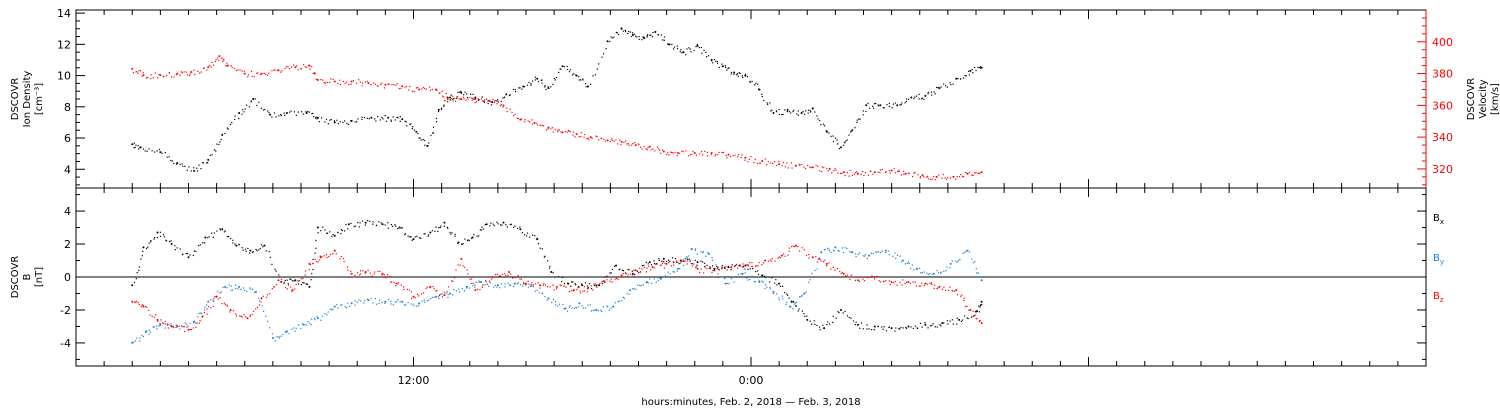 The width and height of the screenshot is (1500, 410). What do you see at coordinates (759, 281) in the screenshot?
I see `series-By-point` at bounding box center [759, 281].